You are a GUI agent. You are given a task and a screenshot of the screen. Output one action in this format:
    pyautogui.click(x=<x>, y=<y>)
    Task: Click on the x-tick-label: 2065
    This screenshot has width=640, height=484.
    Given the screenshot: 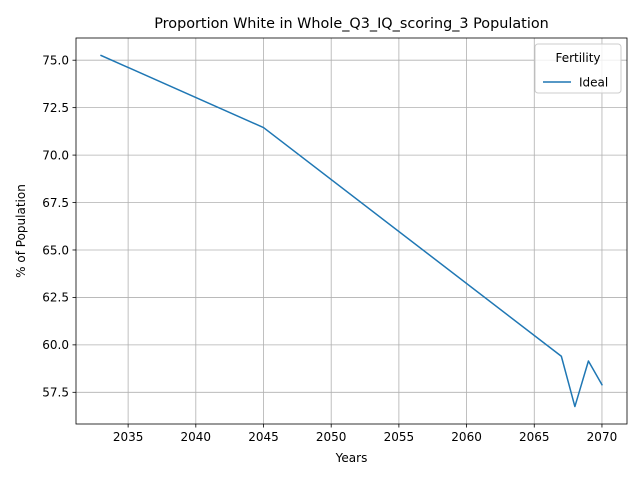 What is the action you would take?
    pyautogui.click(x=534, y=437)
    